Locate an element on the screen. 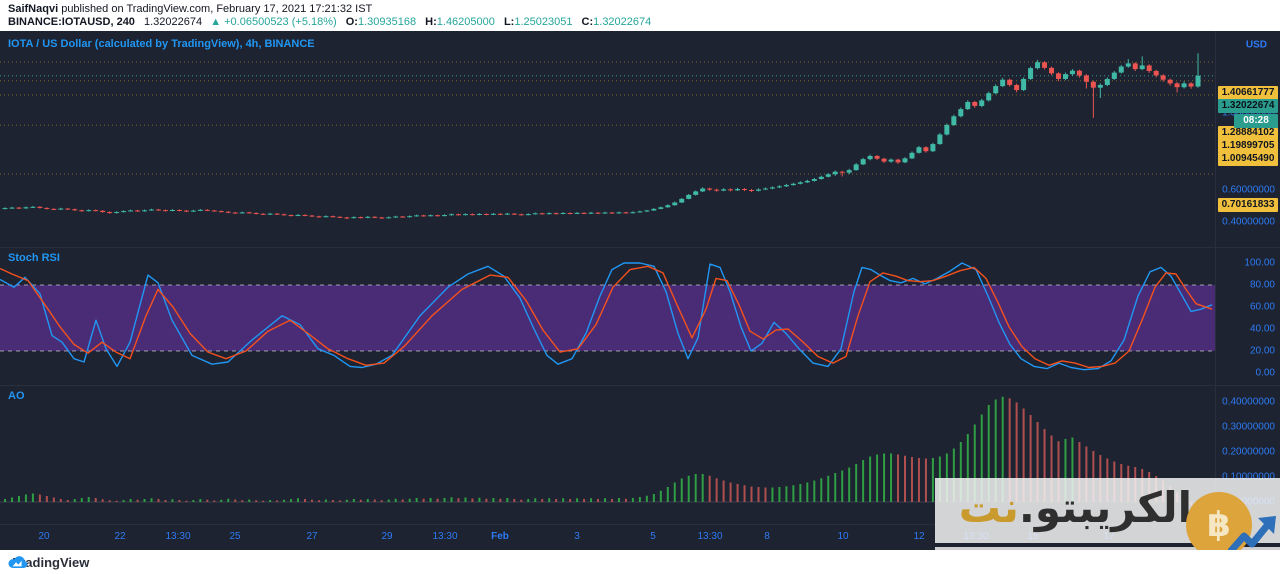 Image resolution: width=1280 pixels, height=574 pixels. ao-tick-label: 0.10000000 is located at coordinates (1248, 477).